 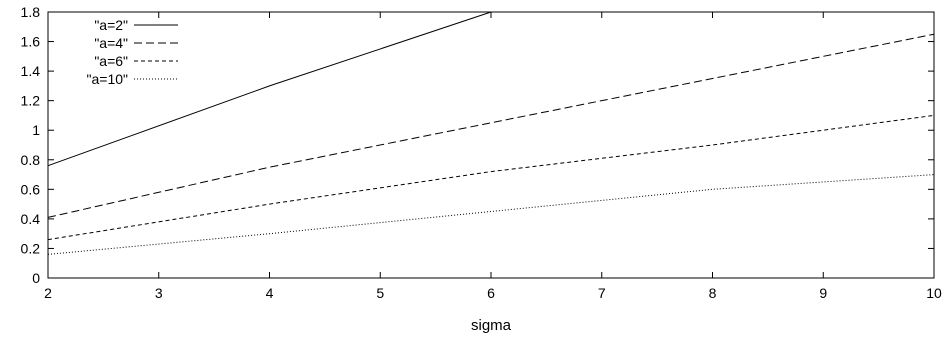 I want to click on y-tick-label: 0.2, so click(x=31, y=248).